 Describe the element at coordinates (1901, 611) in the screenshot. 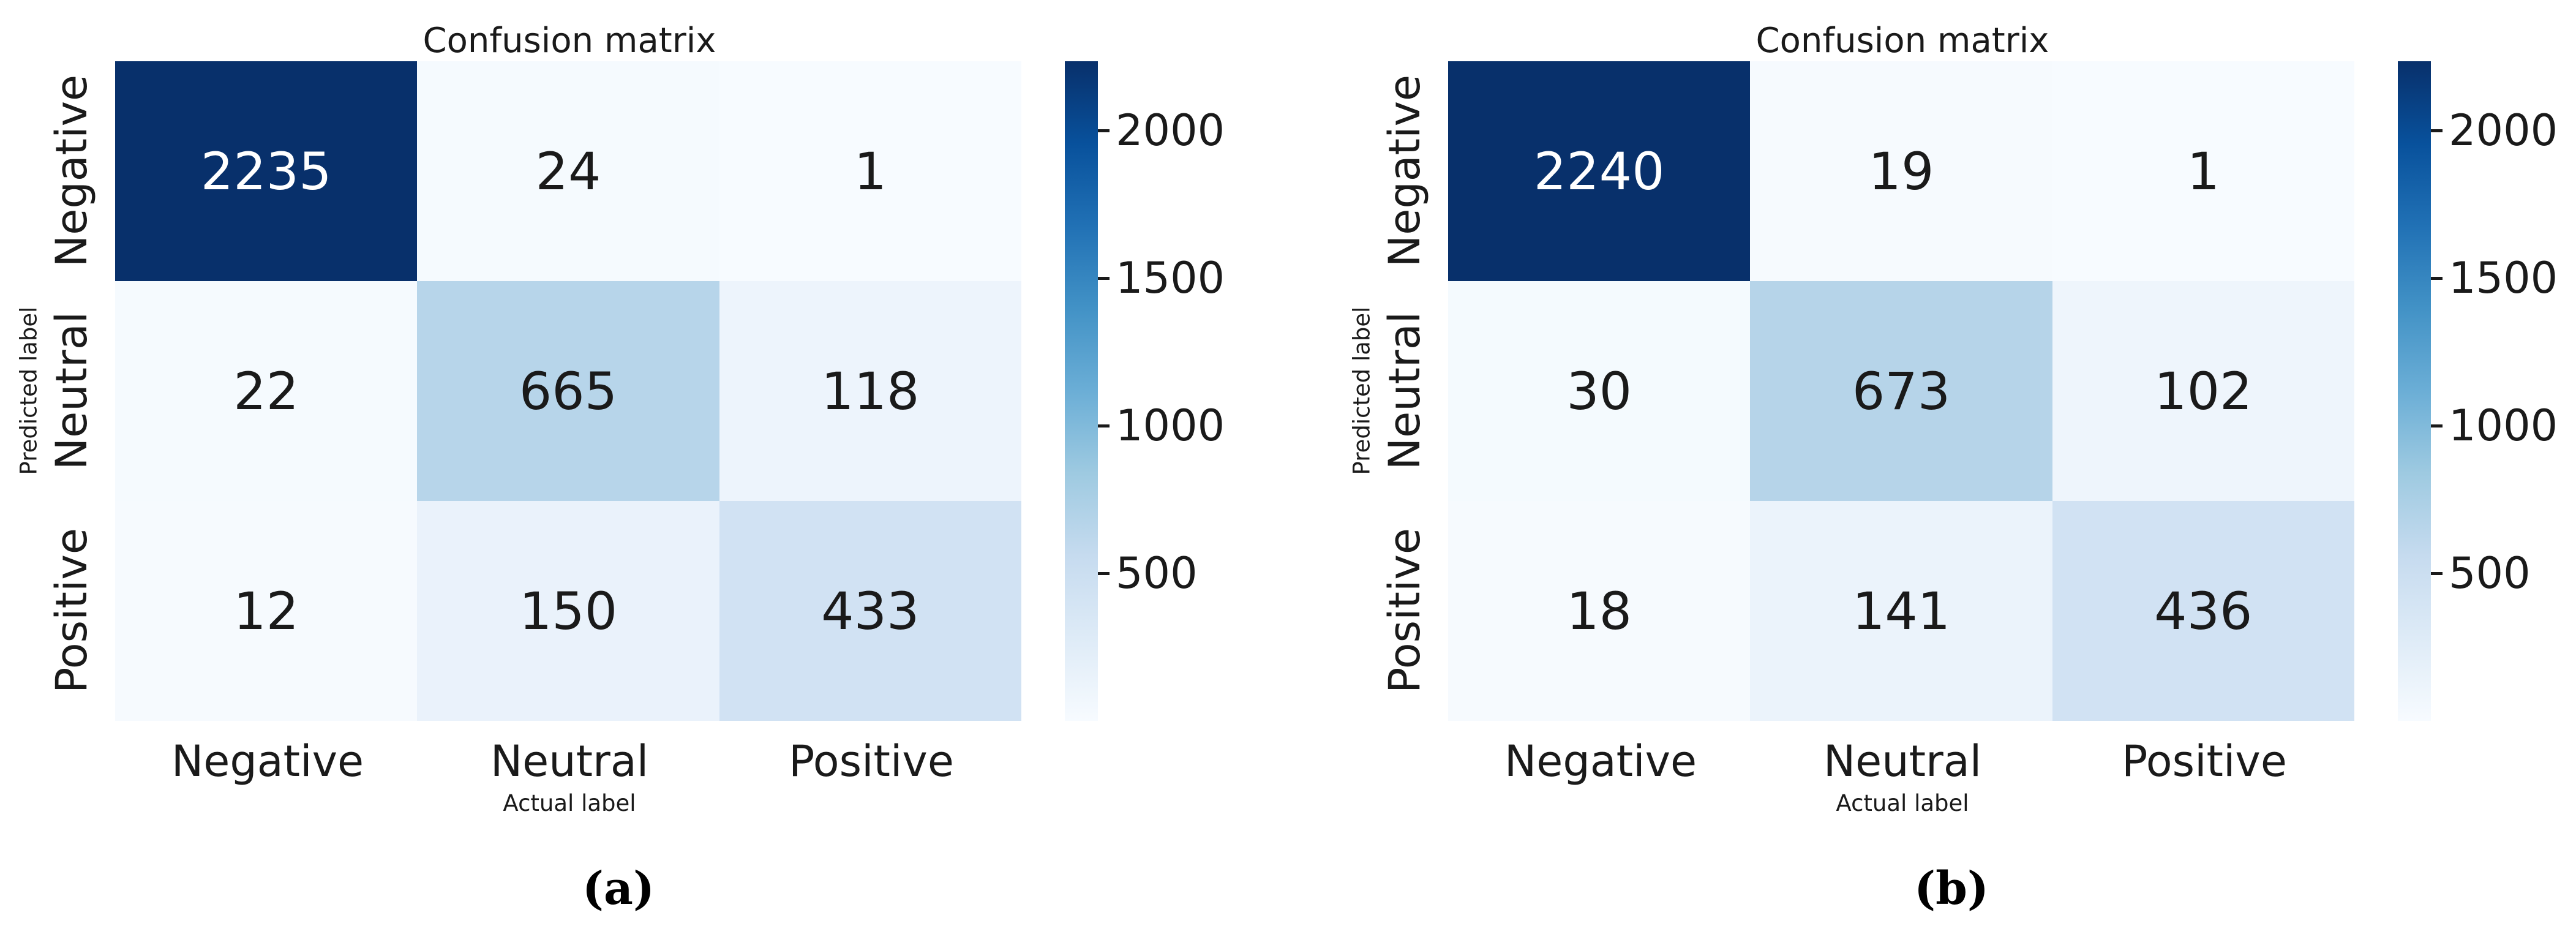

I see `matrix-cell: 141` at that location.